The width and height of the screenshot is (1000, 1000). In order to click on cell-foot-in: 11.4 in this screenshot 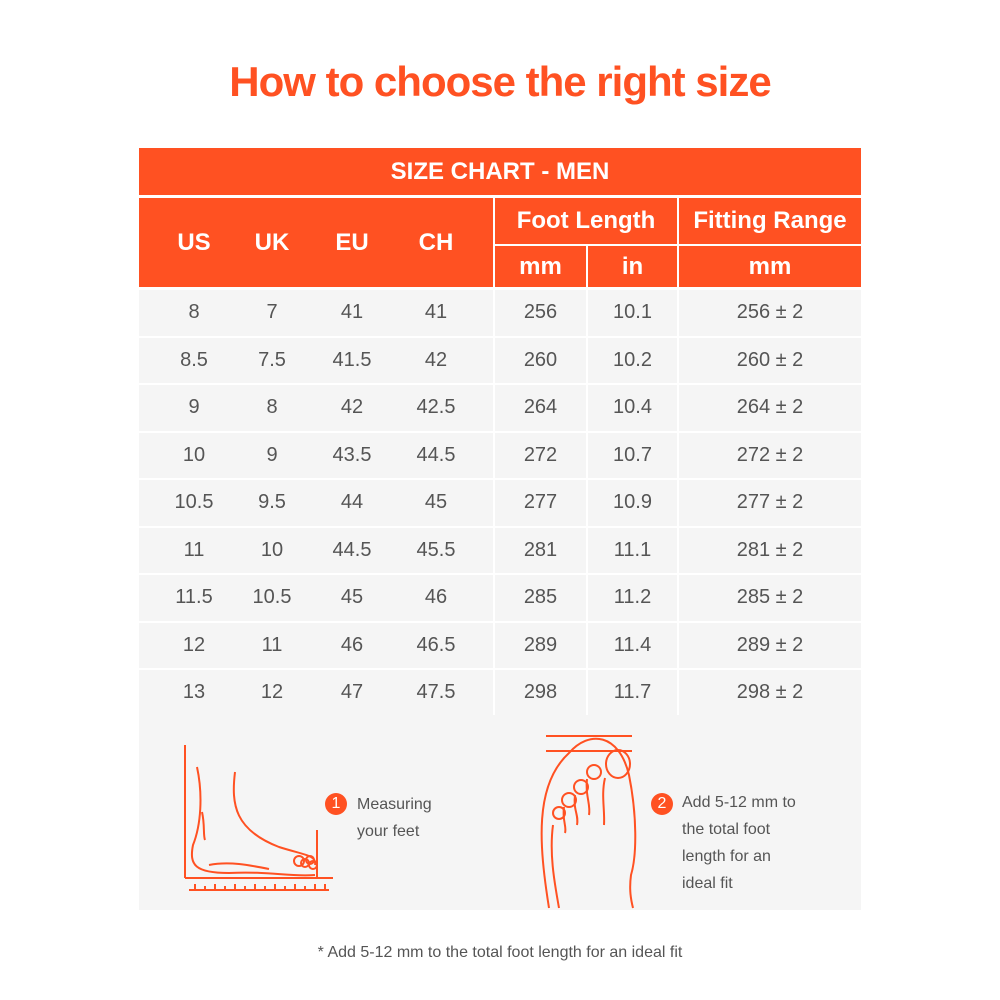, I will do `click(632, 644)`.